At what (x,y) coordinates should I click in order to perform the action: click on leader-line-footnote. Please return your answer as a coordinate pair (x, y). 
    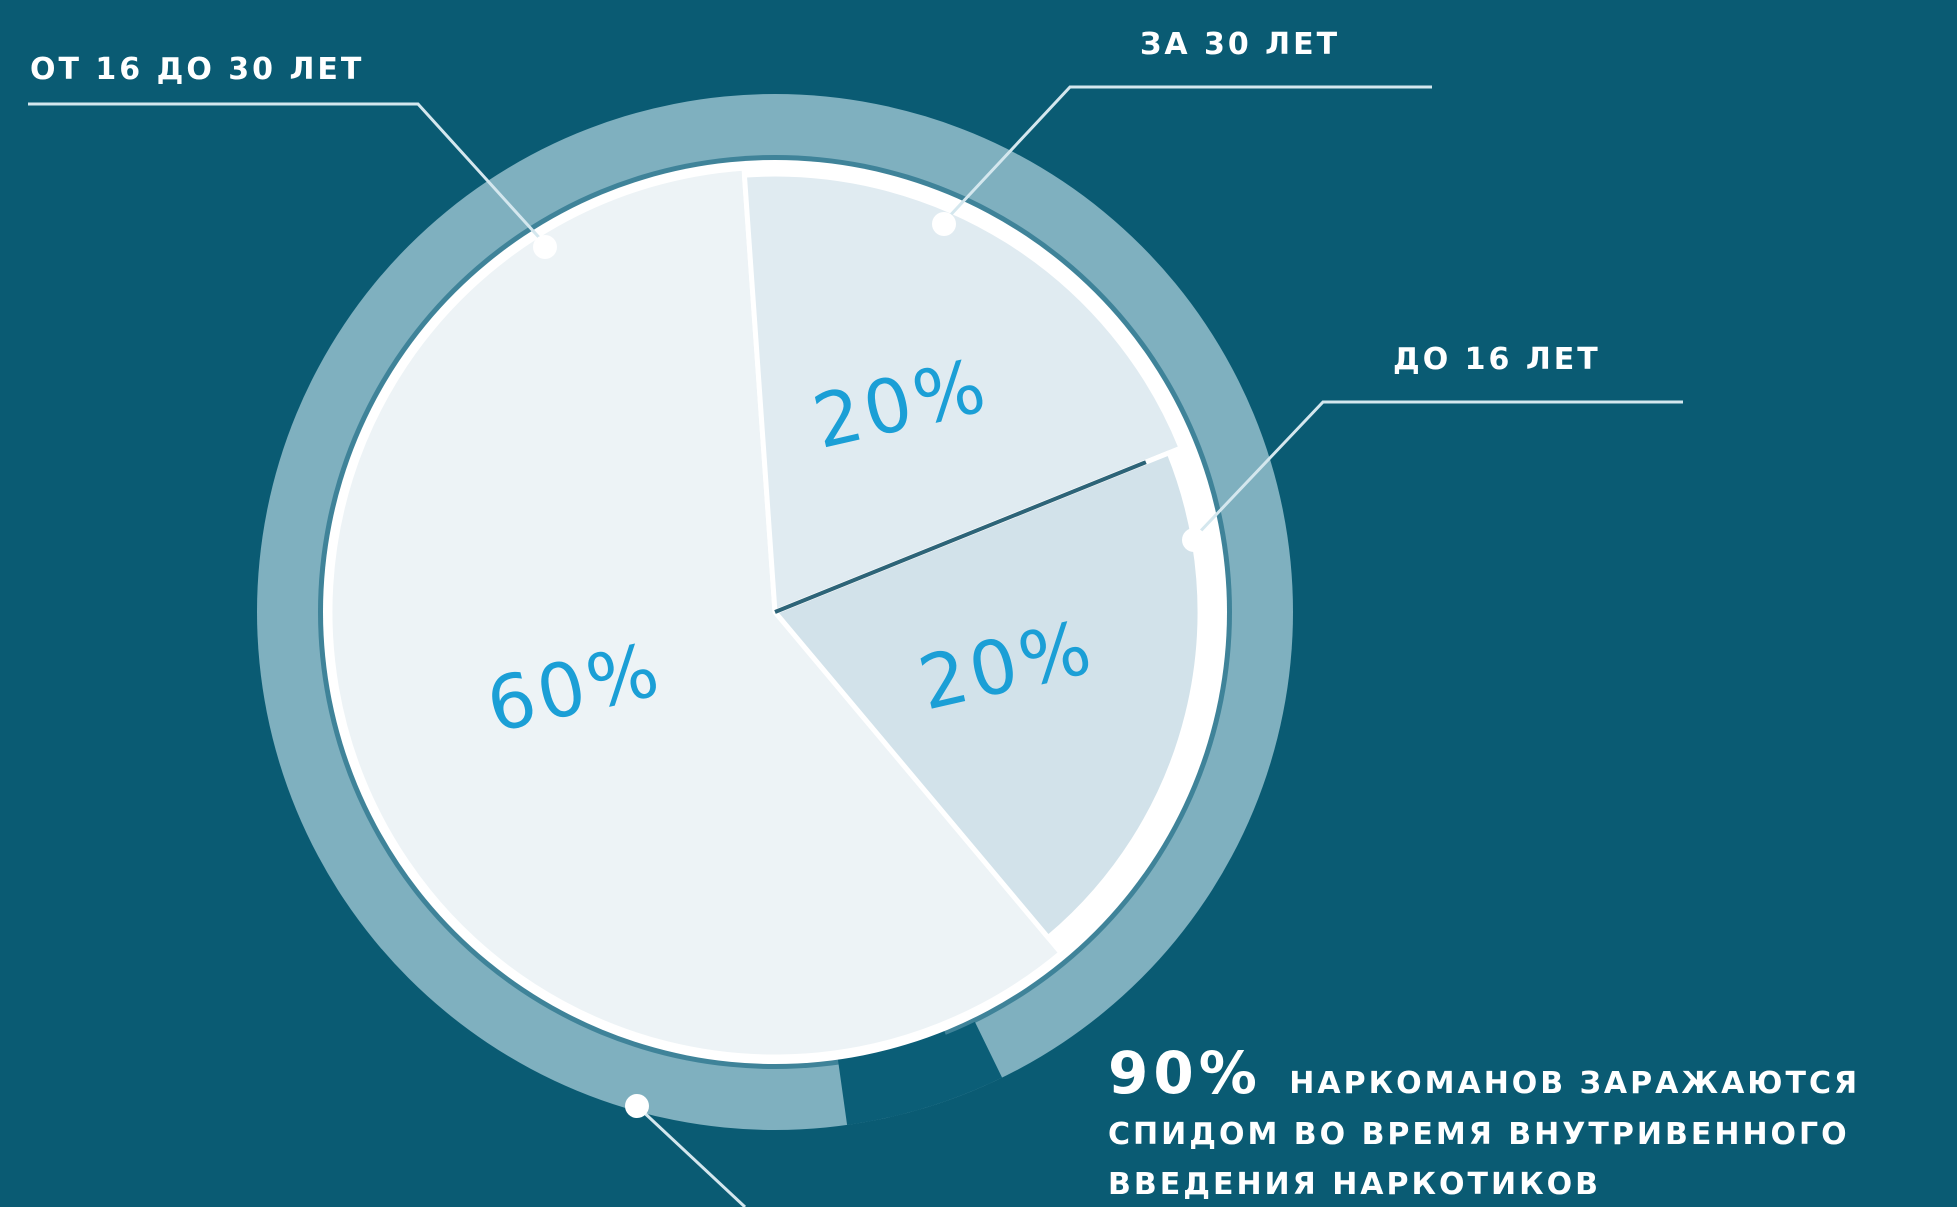
    Looking at the image, I should click on (691, 1155).